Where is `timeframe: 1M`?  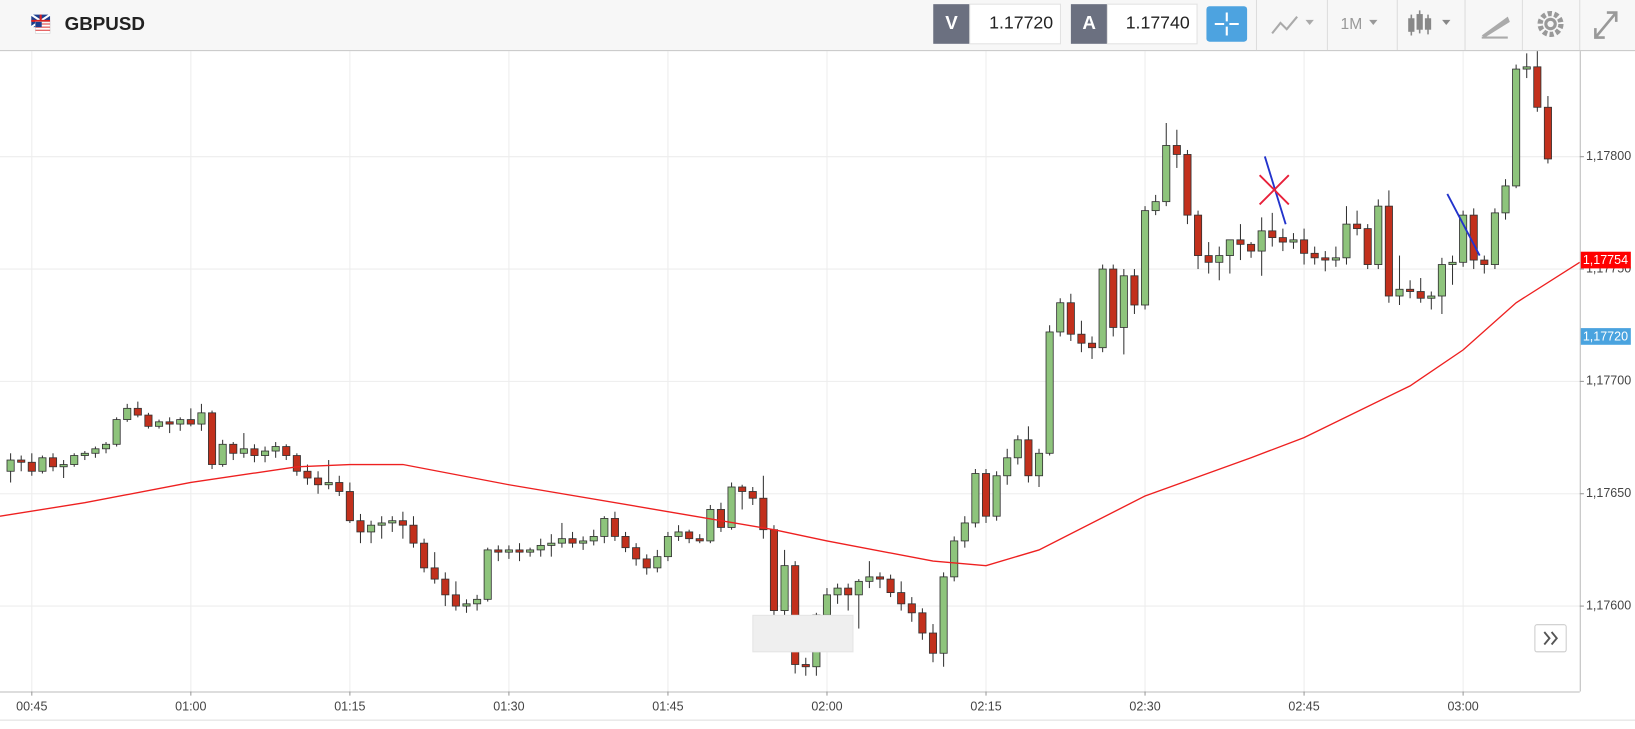
timeframe: 1M is located at coordinates (1352, 24).